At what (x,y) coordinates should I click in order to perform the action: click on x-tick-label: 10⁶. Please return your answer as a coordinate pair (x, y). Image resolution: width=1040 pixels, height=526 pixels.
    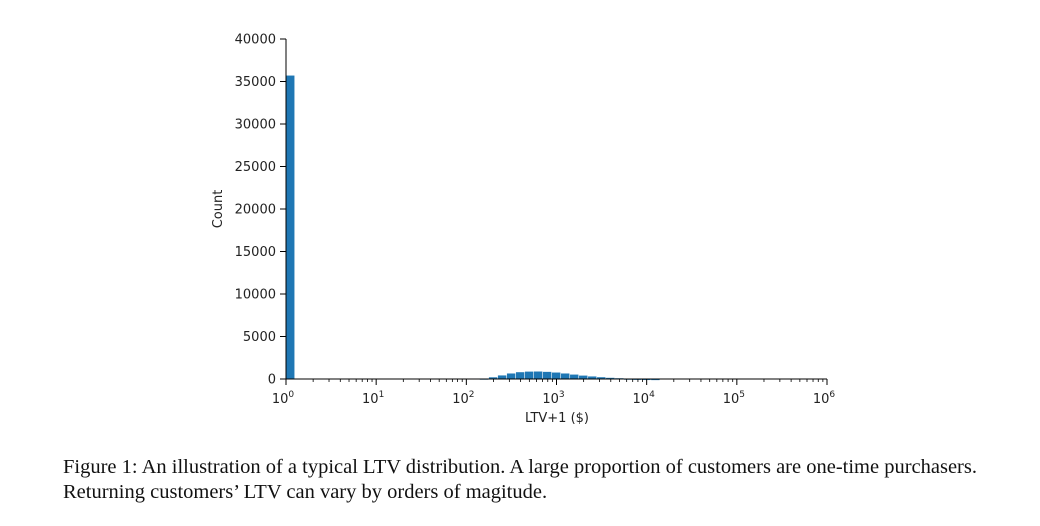
    Looking at the image, I should click on (824, 398).